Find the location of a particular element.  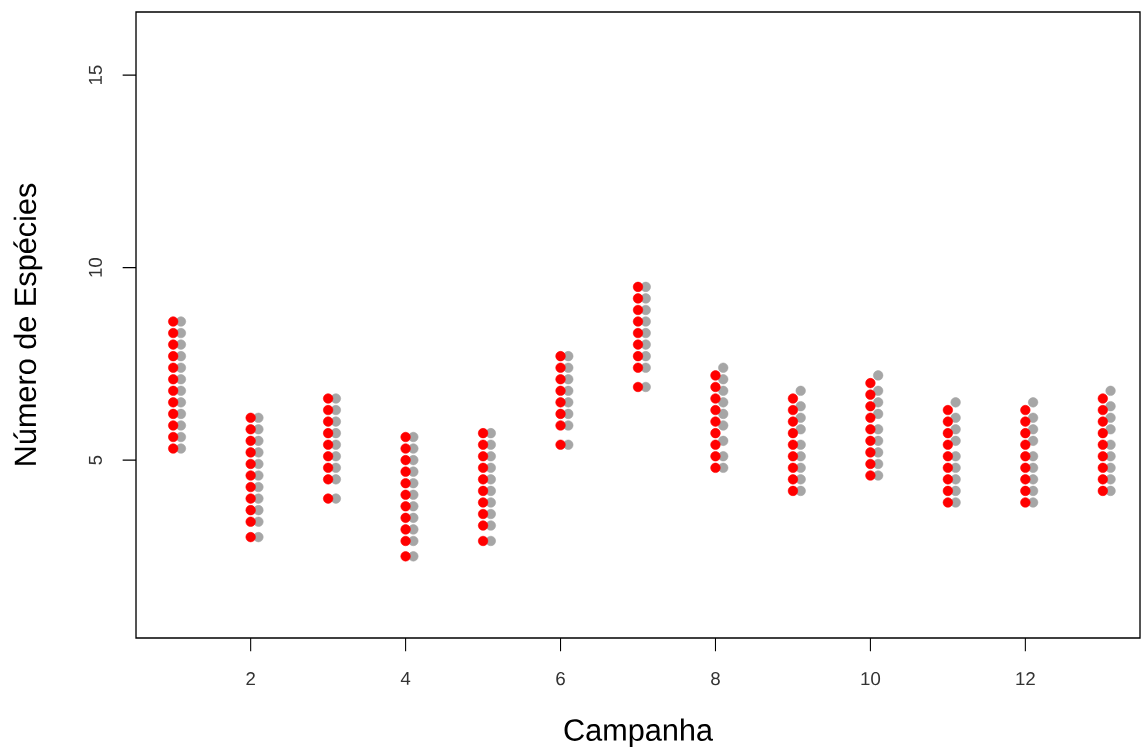

x-axis-title: Campanha is located at coordinates (638, 732).